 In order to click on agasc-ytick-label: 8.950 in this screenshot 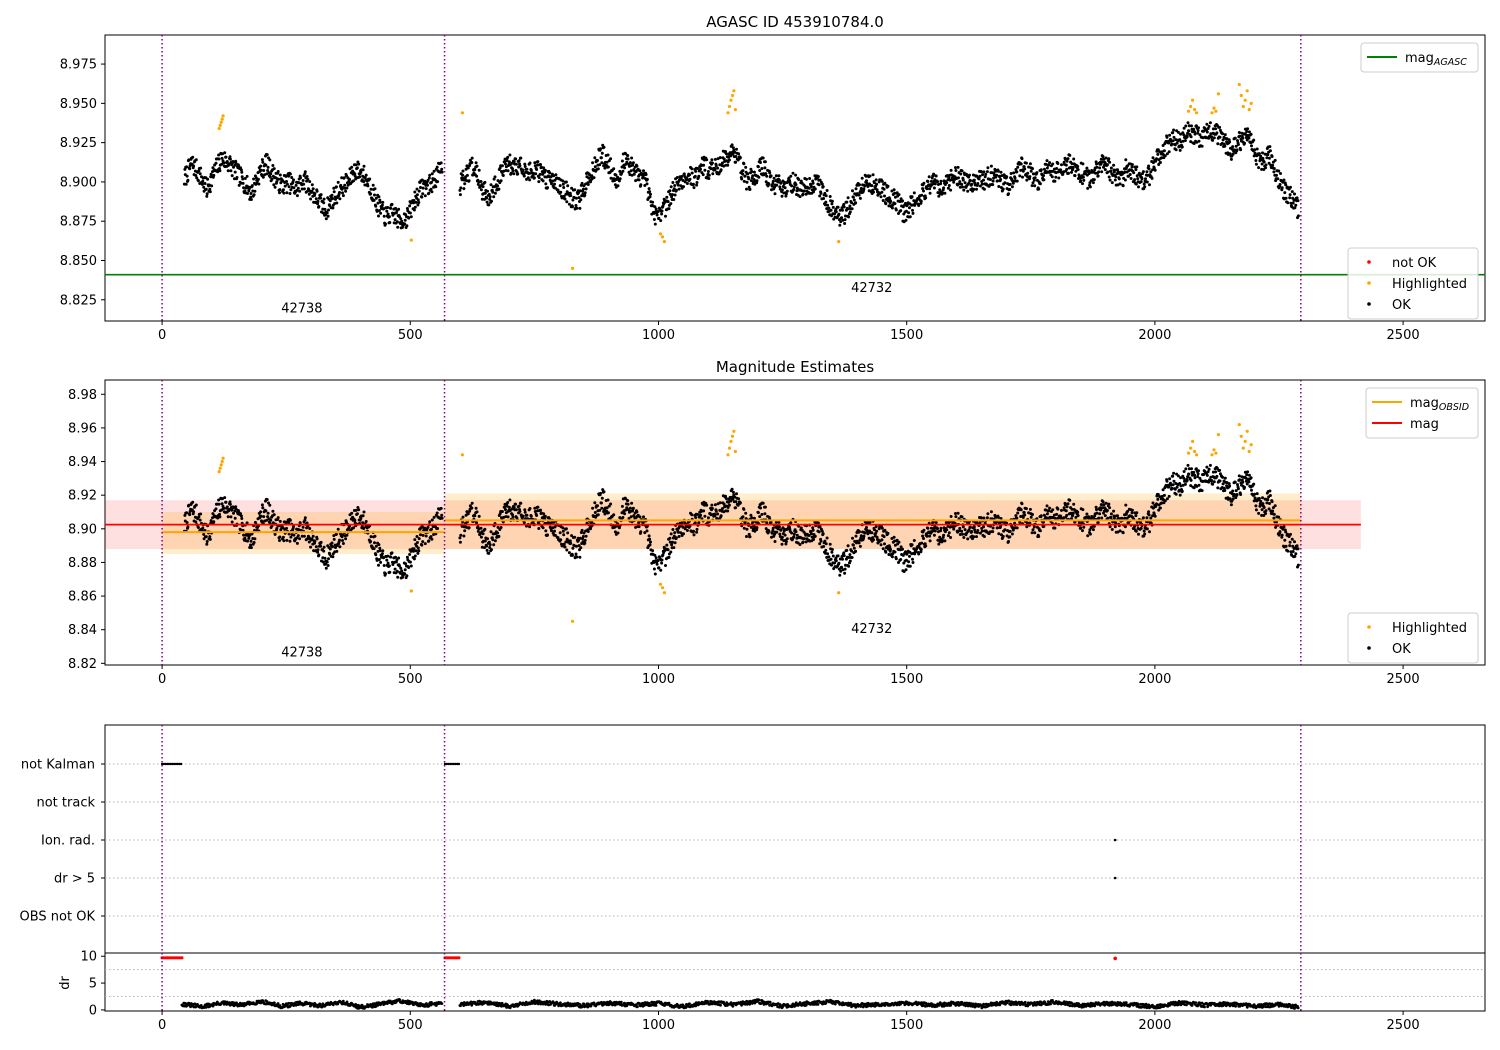, I will do `click(78, 104)`.